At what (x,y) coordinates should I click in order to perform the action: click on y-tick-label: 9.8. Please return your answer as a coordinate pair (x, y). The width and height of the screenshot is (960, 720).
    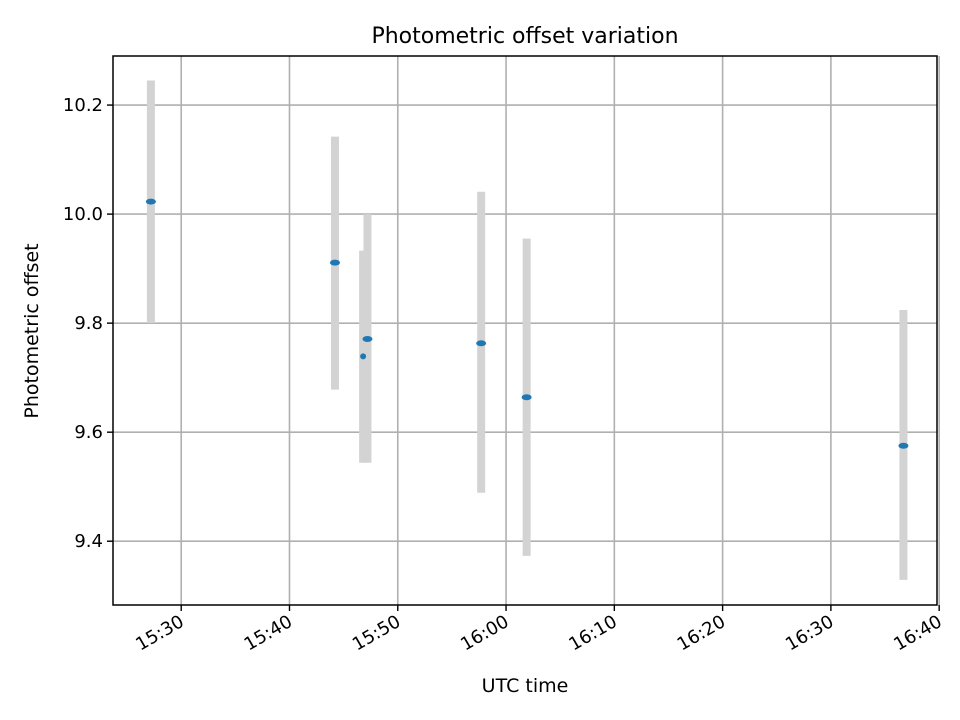
    Looking at the image, I should click on (88, 323).